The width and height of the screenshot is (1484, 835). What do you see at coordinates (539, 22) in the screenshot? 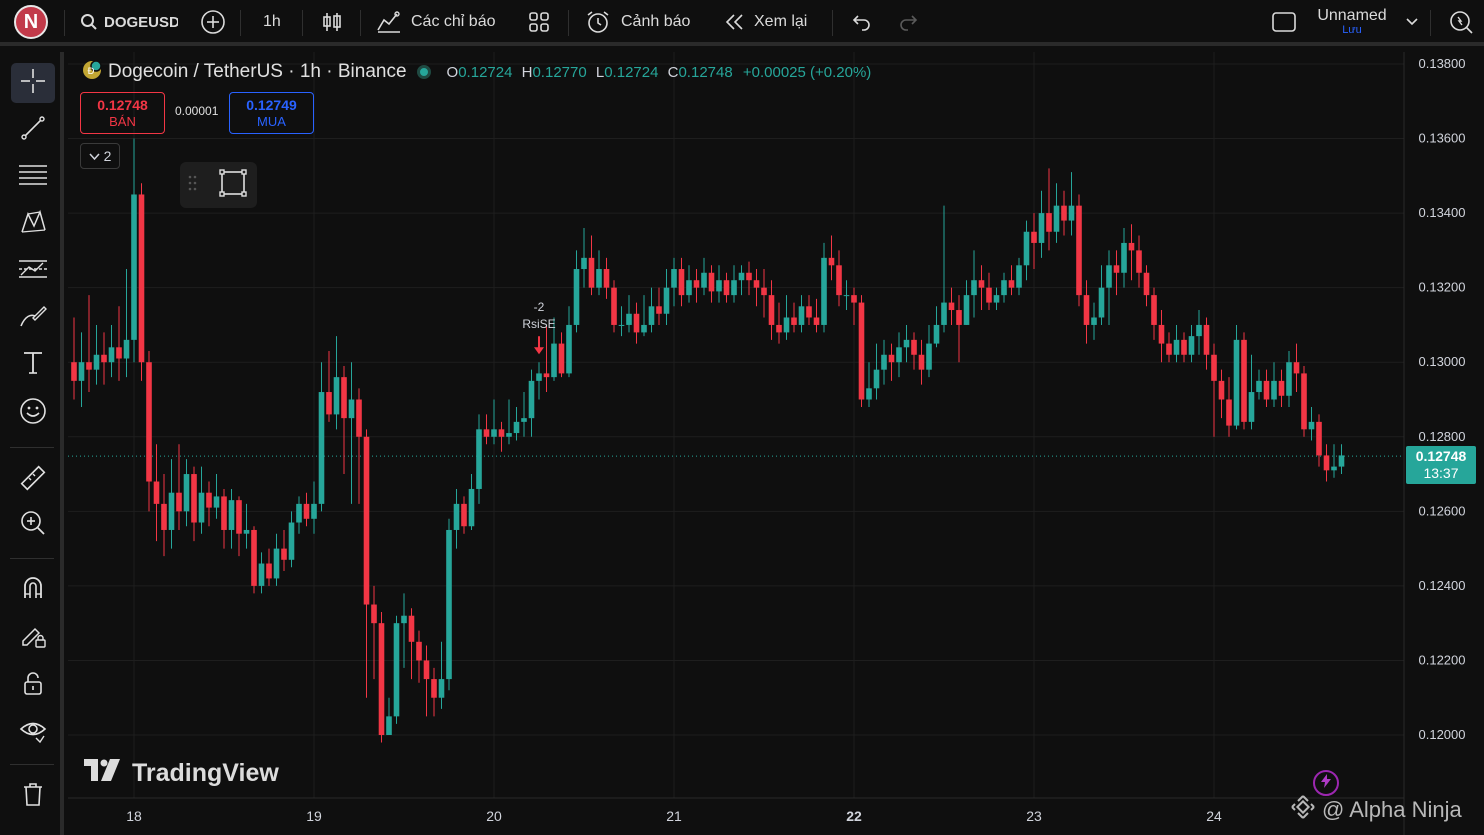
I see `templates-button` at bounding box center [539, 22].